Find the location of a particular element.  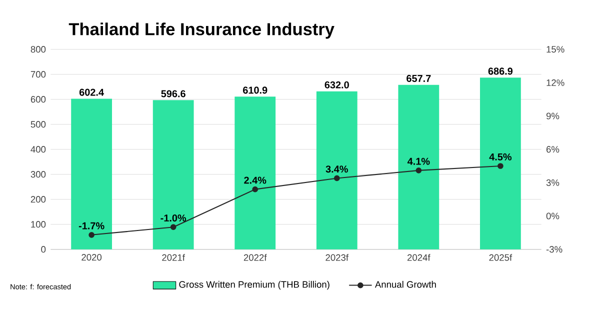

data-label: 3.4% is located at coordinates (337, 169).